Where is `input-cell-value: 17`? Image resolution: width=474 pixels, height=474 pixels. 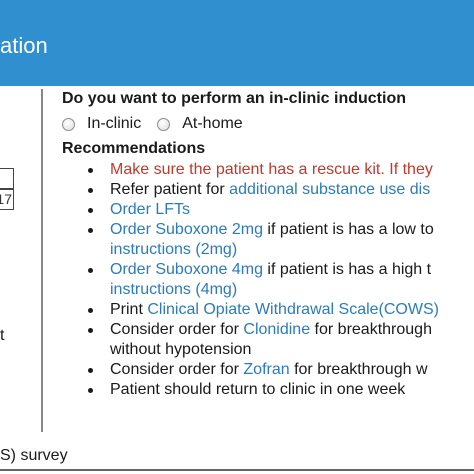 input-cell-value: 17 is located at coordinates (7, 199).